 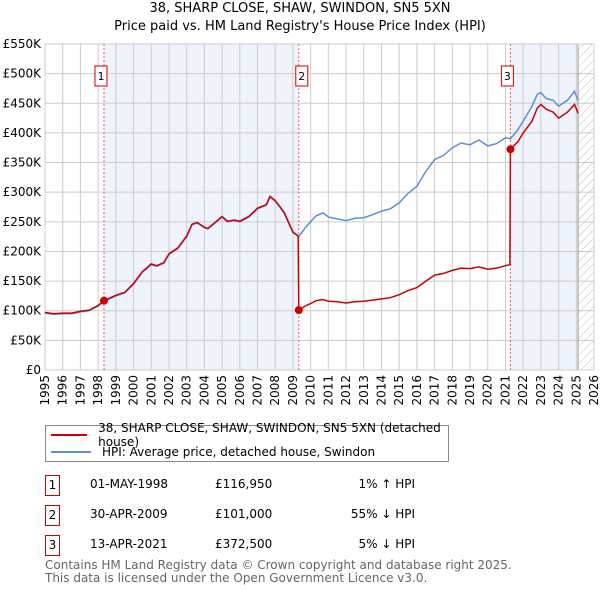 I want to click on x-tick-label: 2005, so click(x=222, y=390).